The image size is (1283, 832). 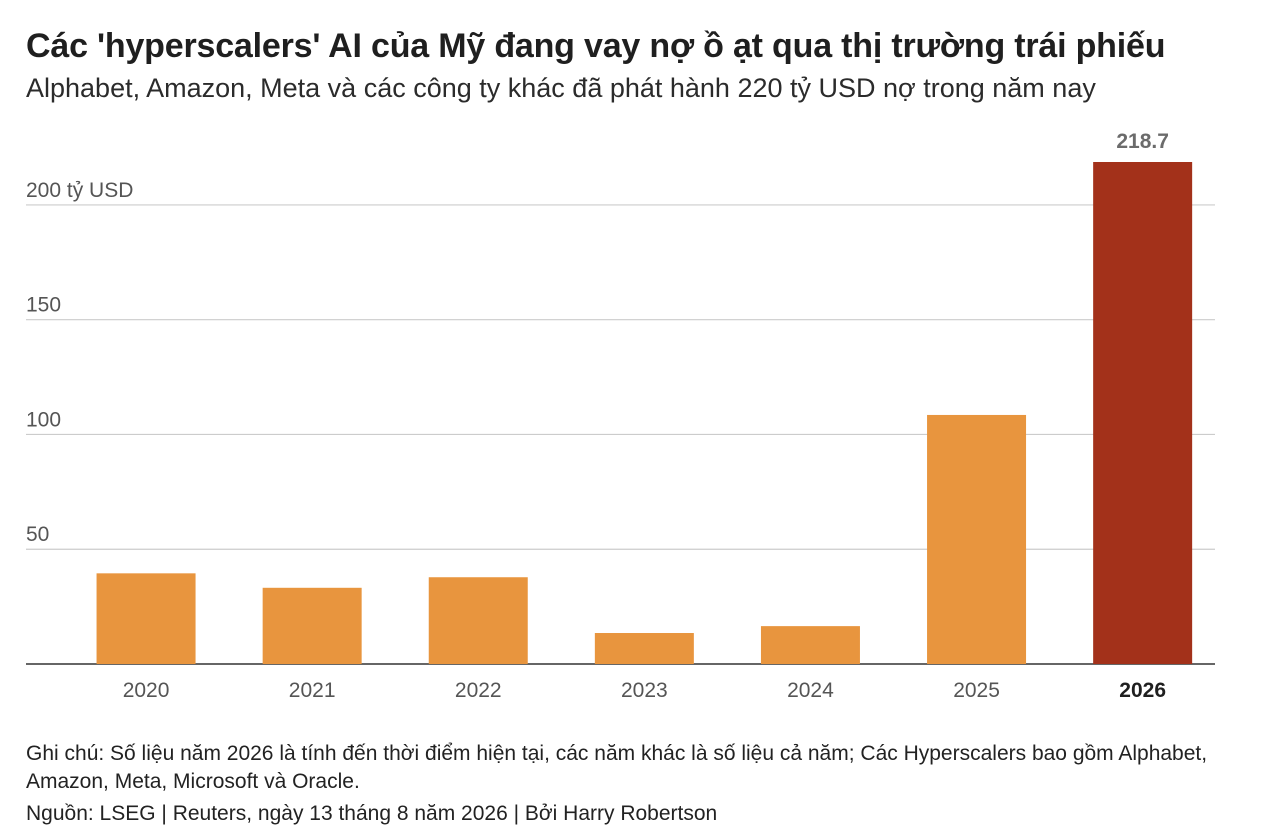 I want to click on bar-2026, so click(x=1143, y=413).